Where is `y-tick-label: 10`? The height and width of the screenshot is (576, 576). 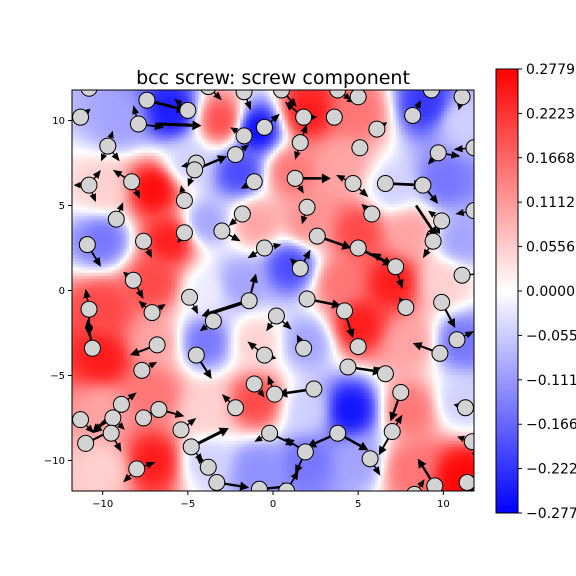
y-tick-label: 10 is located at coordinates (58, 121).